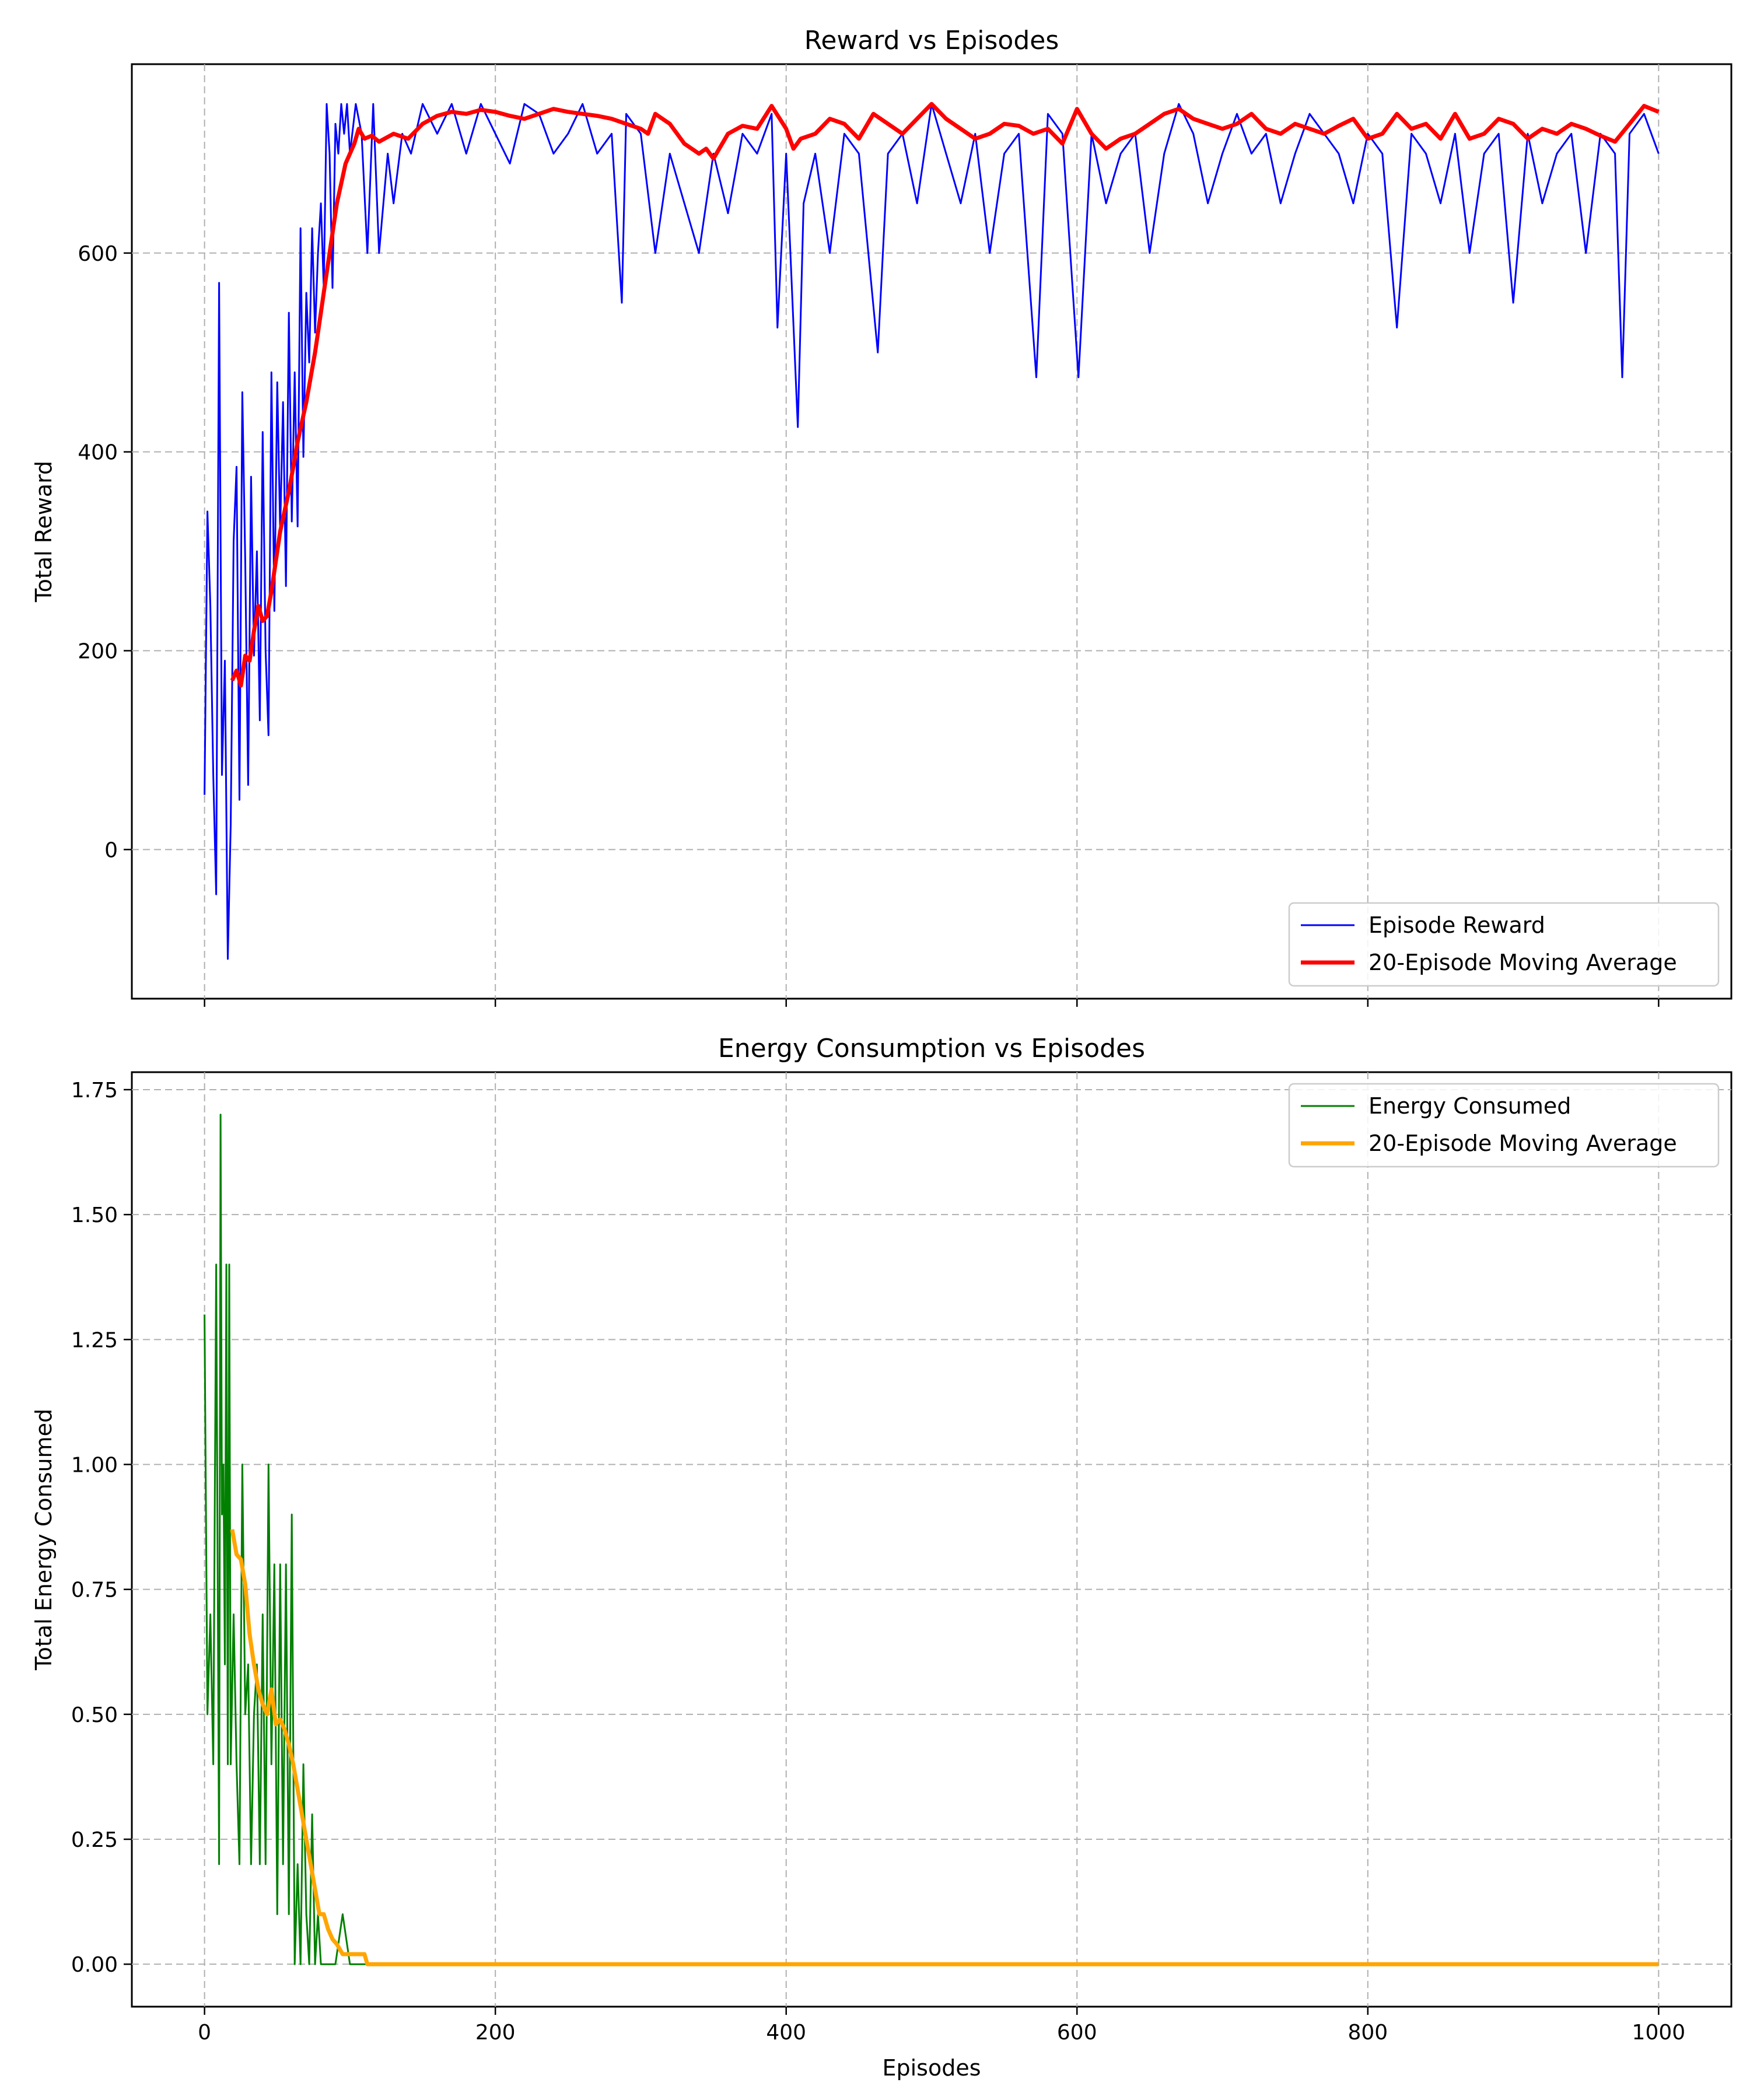 The height and width of the screenshot is (2100, 1750). Describe the element at coordinates (931, 1048) in the screenshot. I see `energy-chart-title: Energy Consumption vs Episodes` at that location.